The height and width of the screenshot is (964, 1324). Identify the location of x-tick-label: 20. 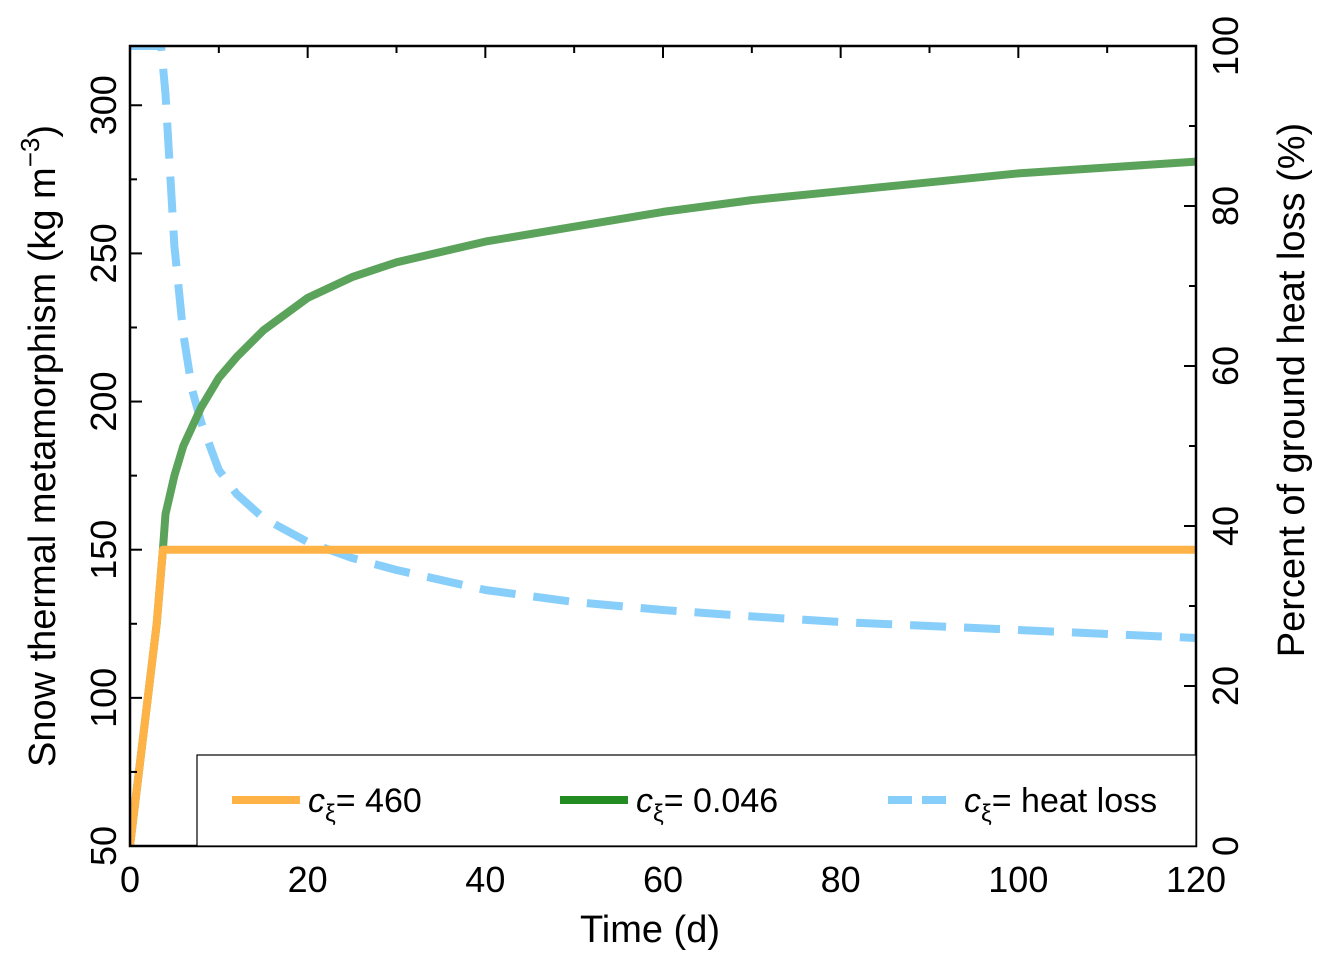
(308, 879).